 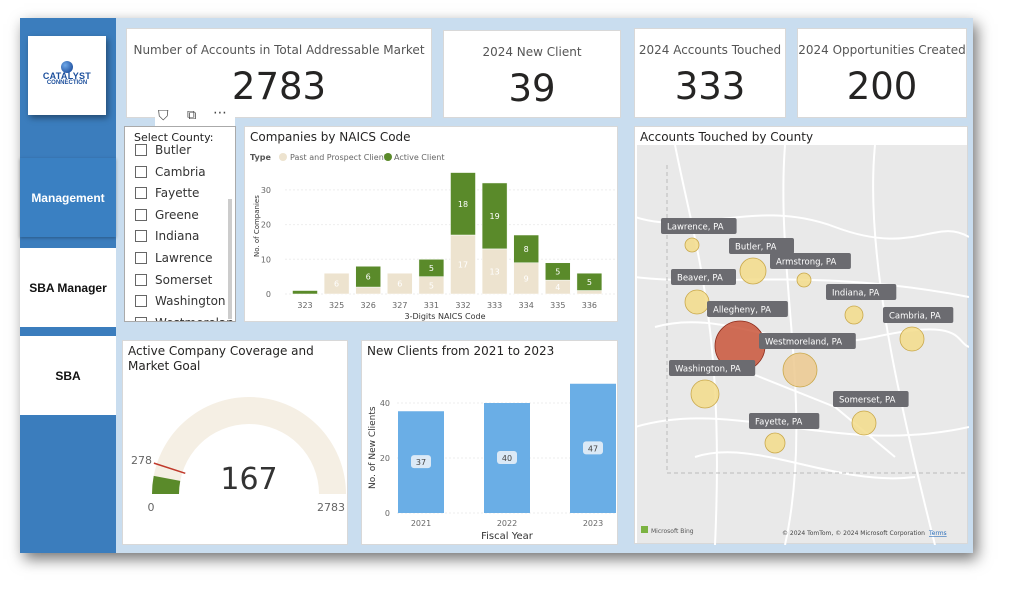 I want to click on data-label: 19, so click(x=495, y=216).